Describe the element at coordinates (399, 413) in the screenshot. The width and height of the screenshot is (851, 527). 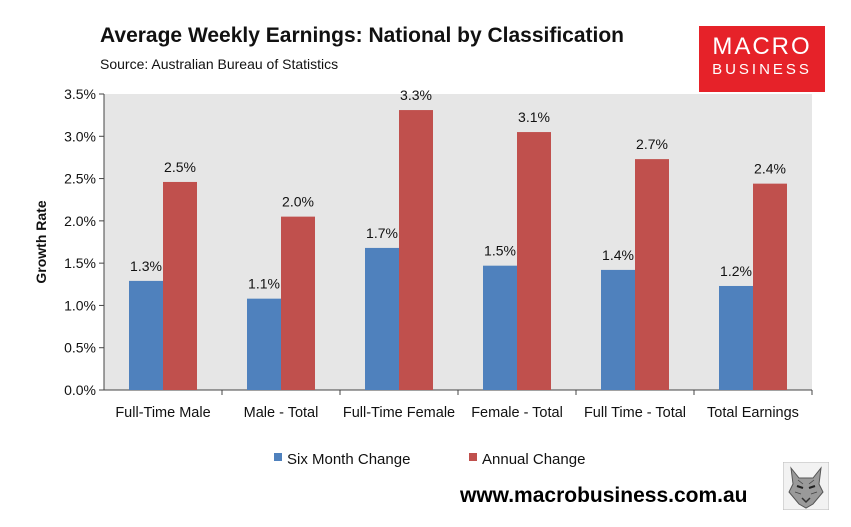
I see `x-tick-label: Full-Time Female` at that location.